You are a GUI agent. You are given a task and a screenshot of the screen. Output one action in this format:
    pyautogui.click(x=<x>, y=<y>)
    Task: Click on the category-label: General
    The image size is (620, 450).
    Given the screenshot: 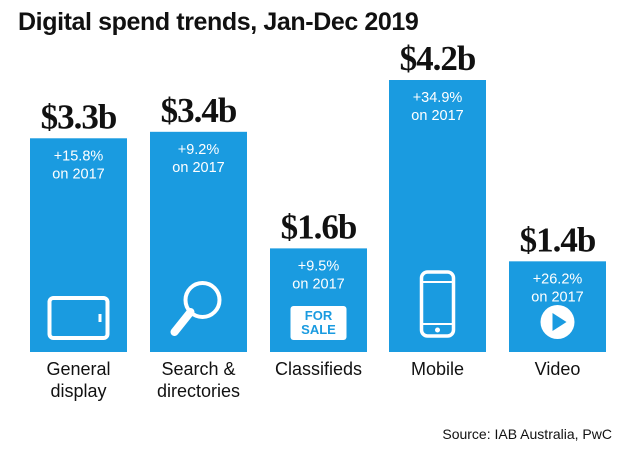 What is the action you would take?
    pyautogui.click(x=78, y=369)
    